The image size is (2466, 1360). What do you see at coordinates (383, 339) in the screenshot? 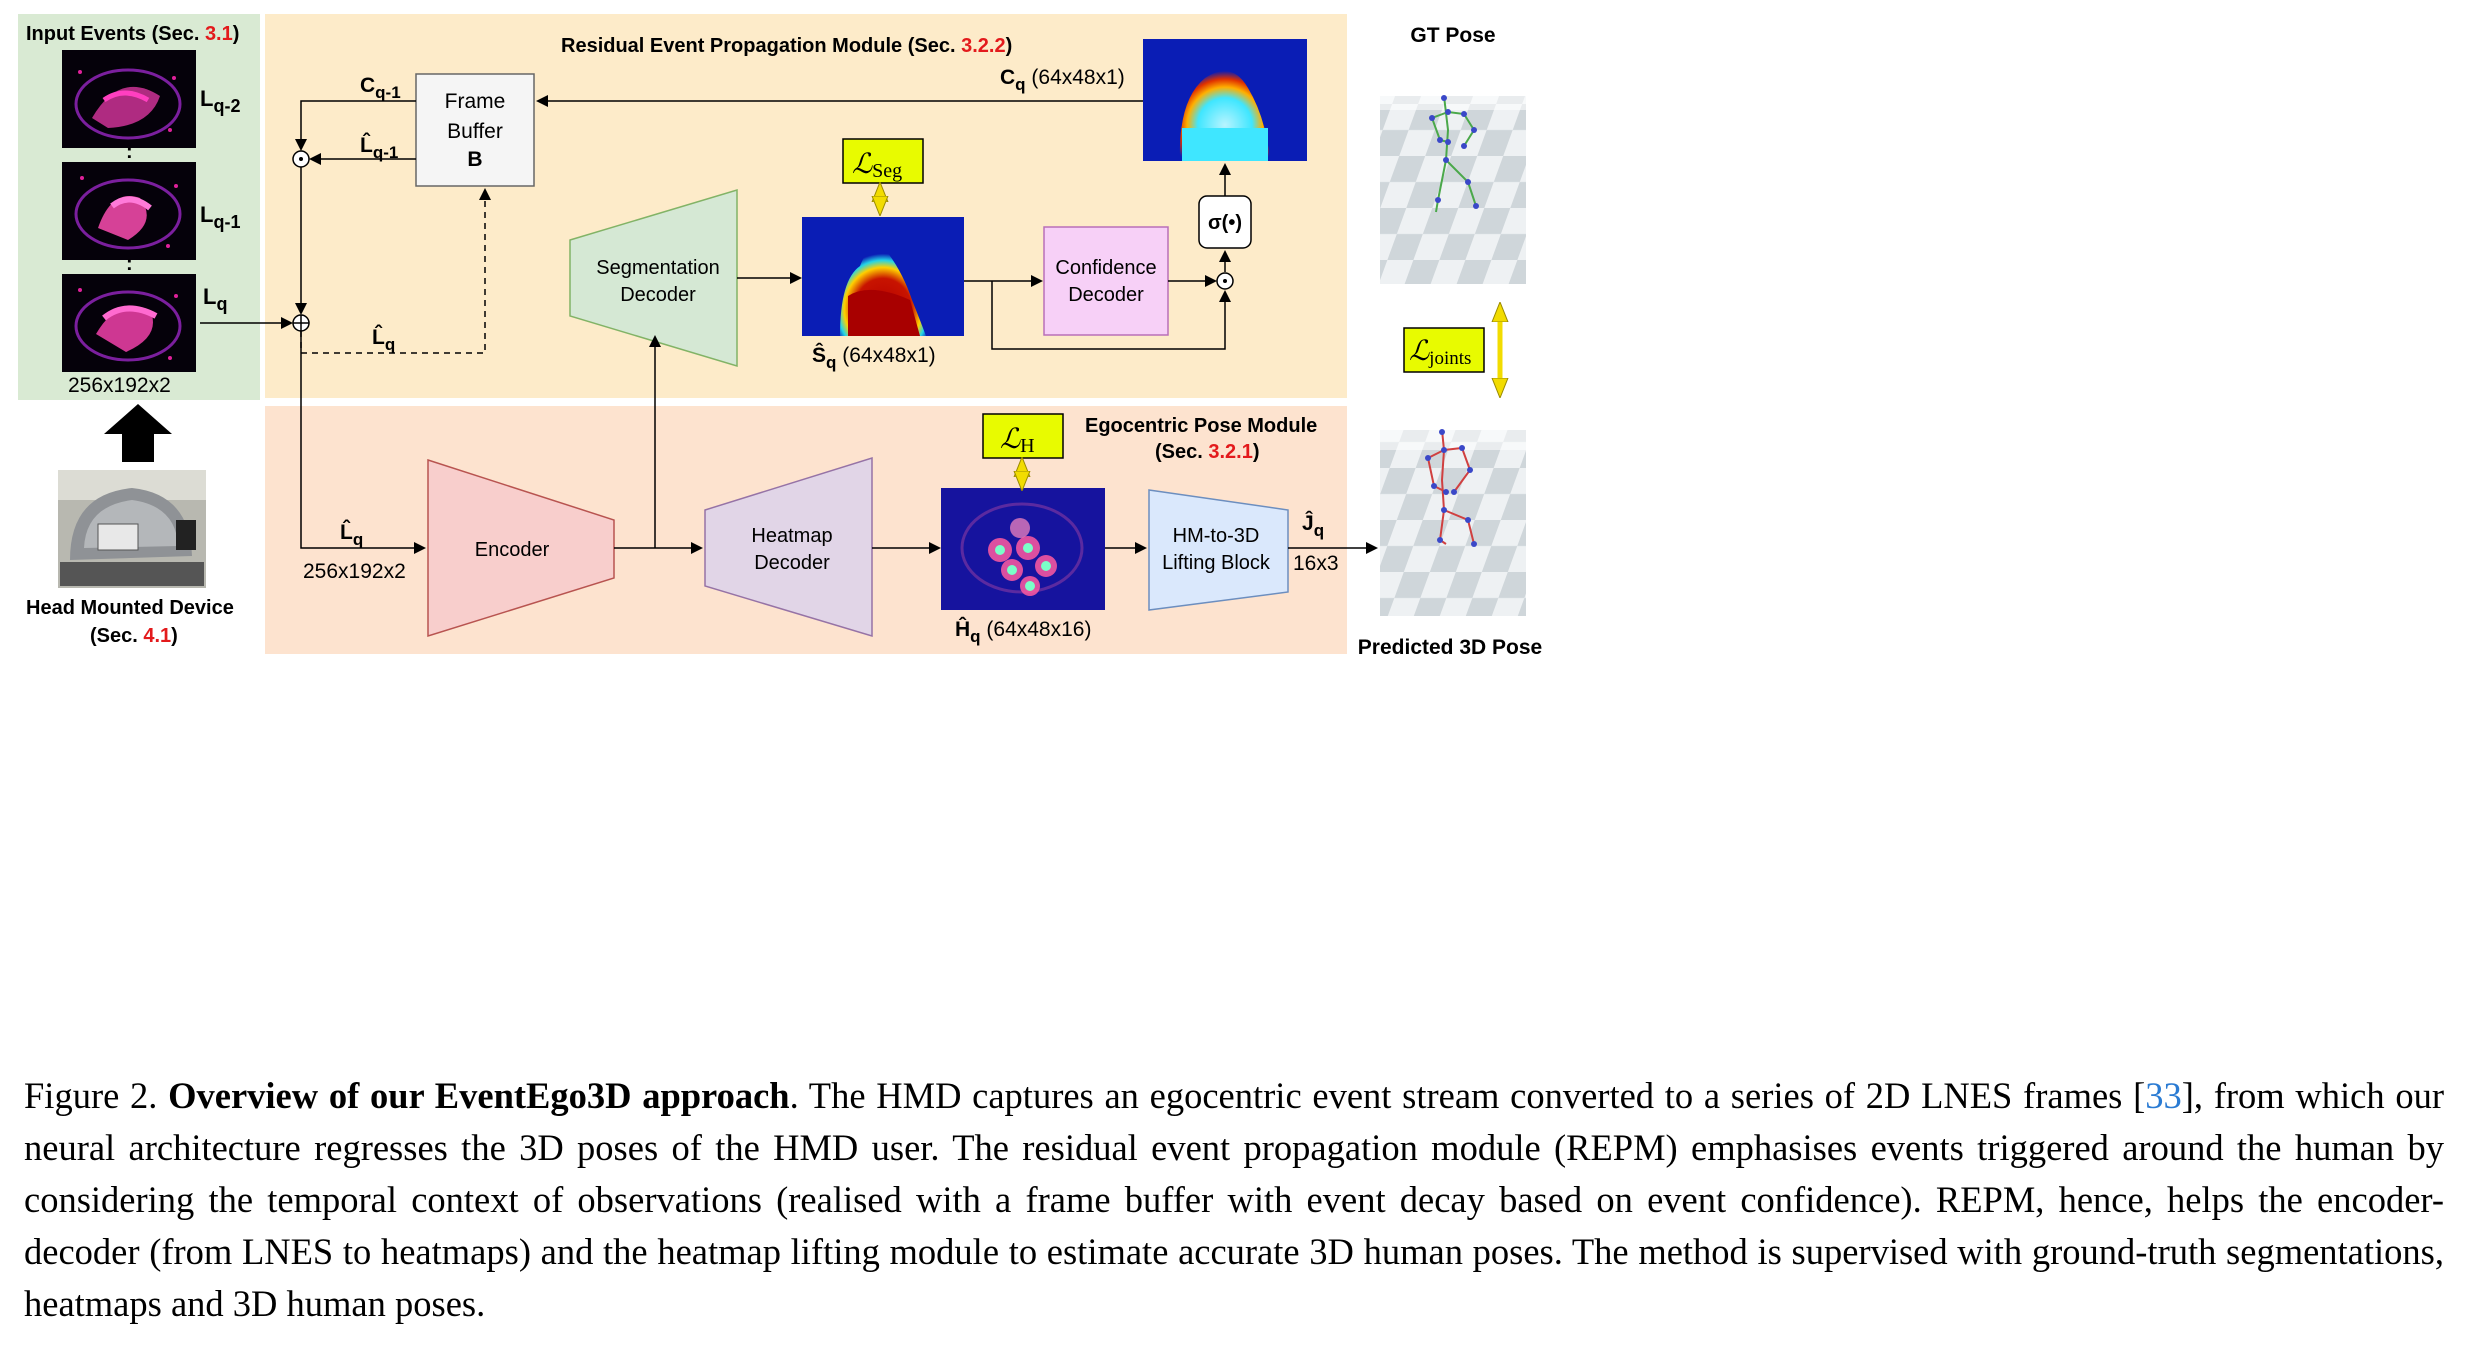
I see `lhat-label: L̂q` at bounding box center [383, 339].